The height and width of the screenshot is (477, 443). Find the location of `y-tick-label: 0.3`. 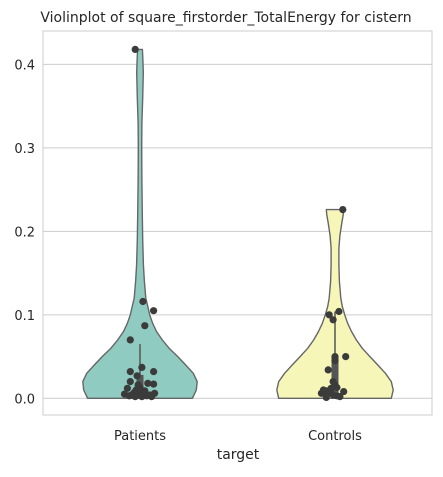

y-tick-label: 0.3 is located at coordinates (24, 149).